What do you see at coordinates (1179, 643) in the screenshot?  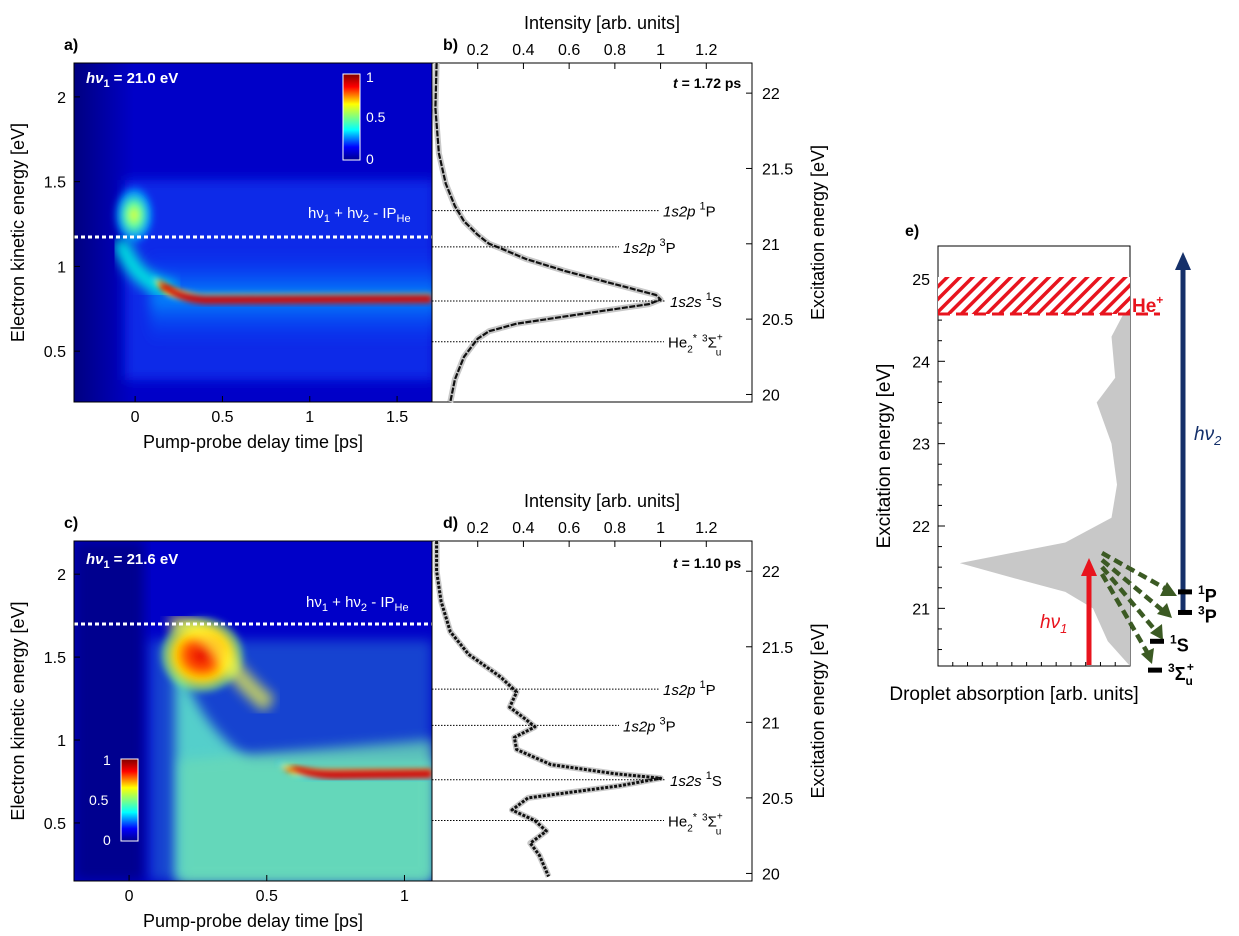 I see `energy-level-label: 1S` at bounding box center [1179, 643].